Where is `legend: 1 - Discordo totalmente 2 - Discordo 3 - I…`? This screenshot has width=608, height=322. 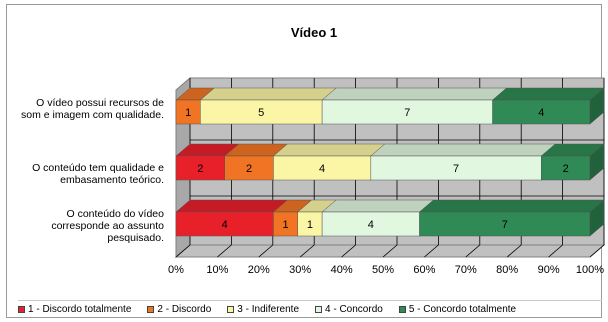 legend: 1 - Discordo totalmente 2 - Discordo 3 - I… is located at coordinates (310, 308).